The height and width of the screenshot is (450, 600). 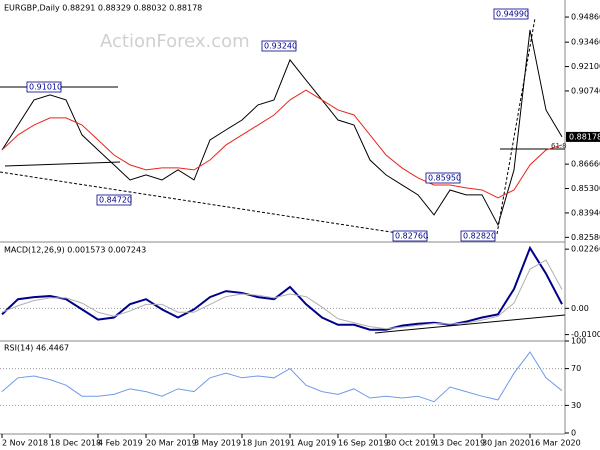 I want to click on watermark: ActionForex.com, so click(x=175, y=41).